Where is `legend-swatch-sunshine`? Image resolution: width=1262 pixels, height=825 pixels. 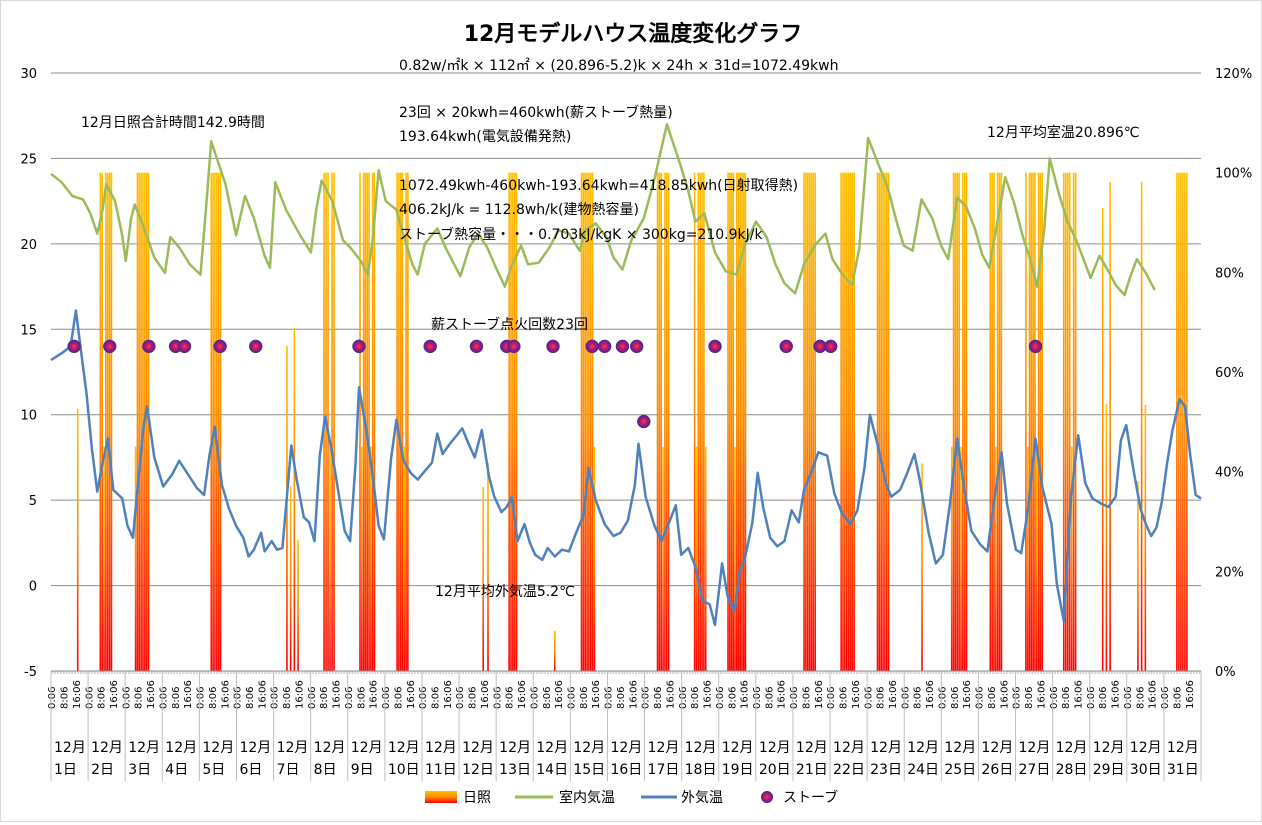
legend-swatch-sunshine is located at coordinates (441, 797).